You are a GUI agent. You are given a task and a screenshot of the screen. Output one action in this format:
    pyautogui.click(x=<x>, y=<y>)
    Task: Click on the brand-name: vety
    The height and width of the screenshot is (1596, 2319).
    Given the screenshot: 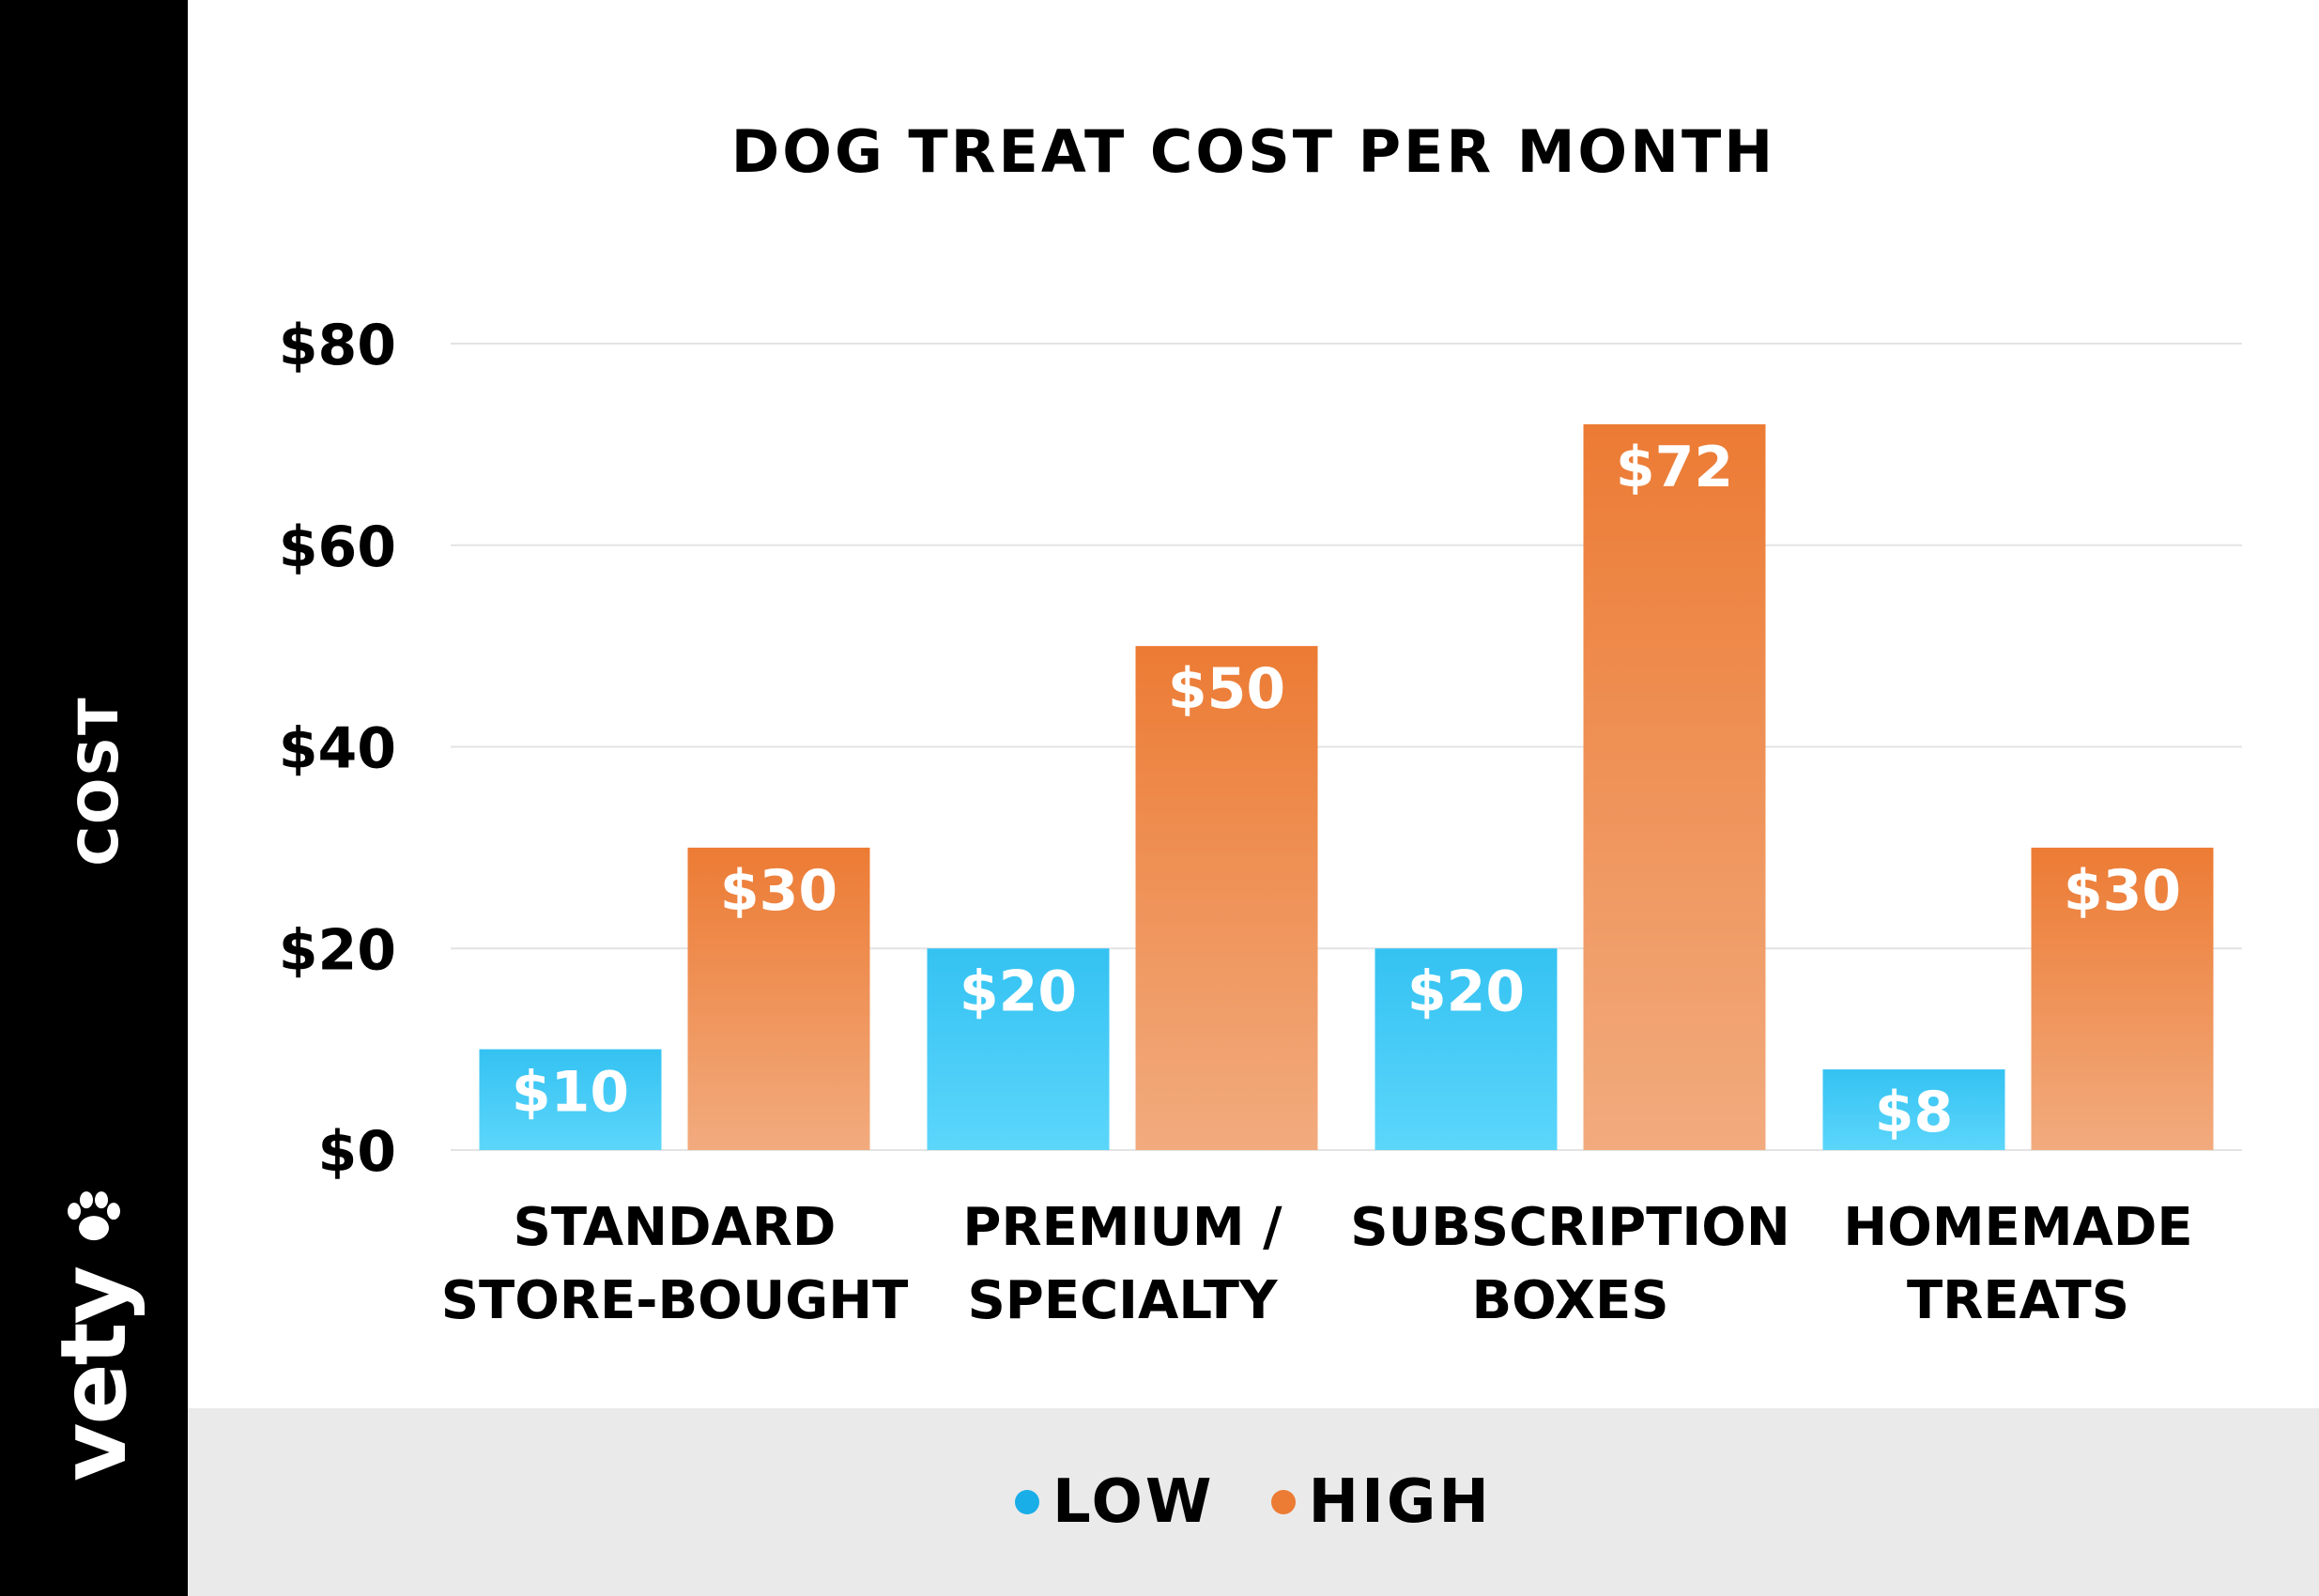 What is the action you would take?
    pyautogui.click(x=93, y=1374)
    